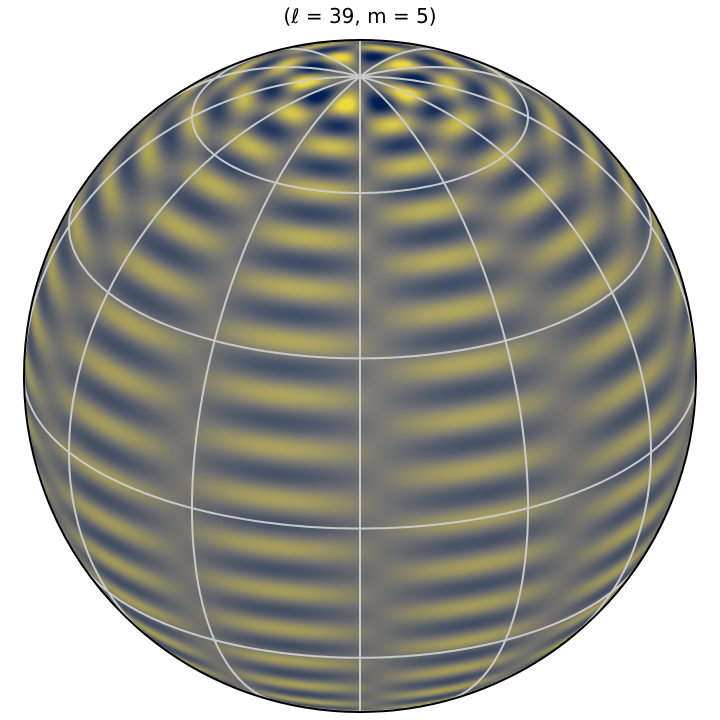 The height and width of the screenshot is (720, 720). What do you see at coordinates (360, 16) in the screenshot?
I see `figure-title: (ℓ = 39, m = 5)` at bounding box center [360, 16].